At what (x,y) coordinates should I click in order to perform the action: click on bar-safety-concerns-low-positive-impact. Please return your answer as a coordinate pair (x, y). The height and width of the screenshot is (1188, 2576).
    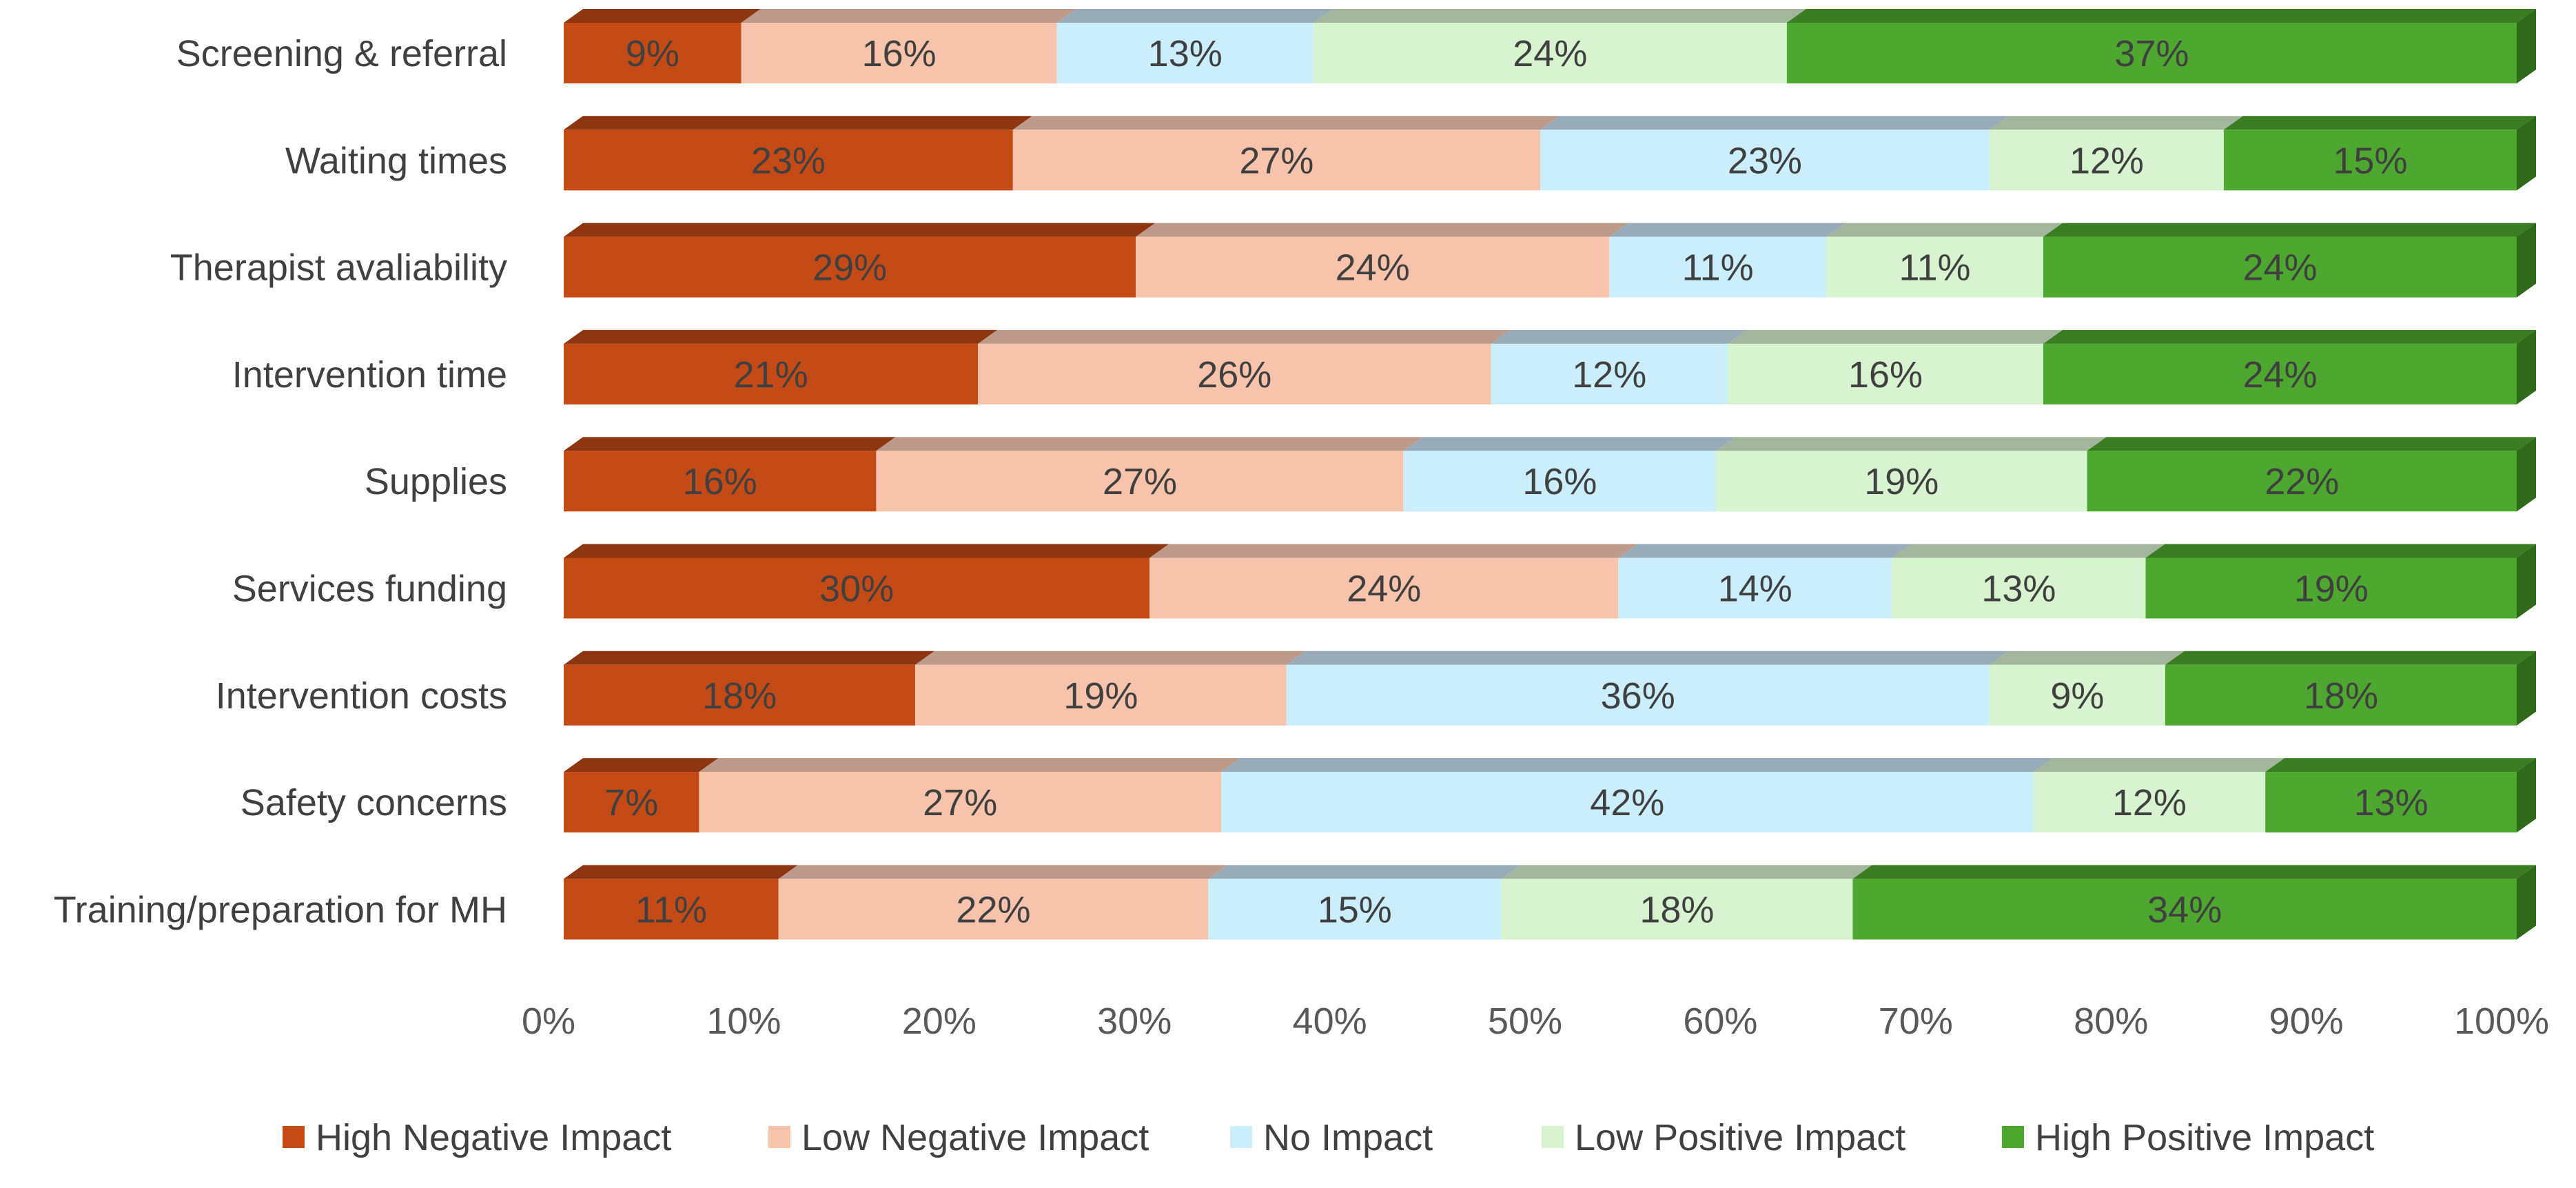
    Looking at the image, I should click on (2149, 802).